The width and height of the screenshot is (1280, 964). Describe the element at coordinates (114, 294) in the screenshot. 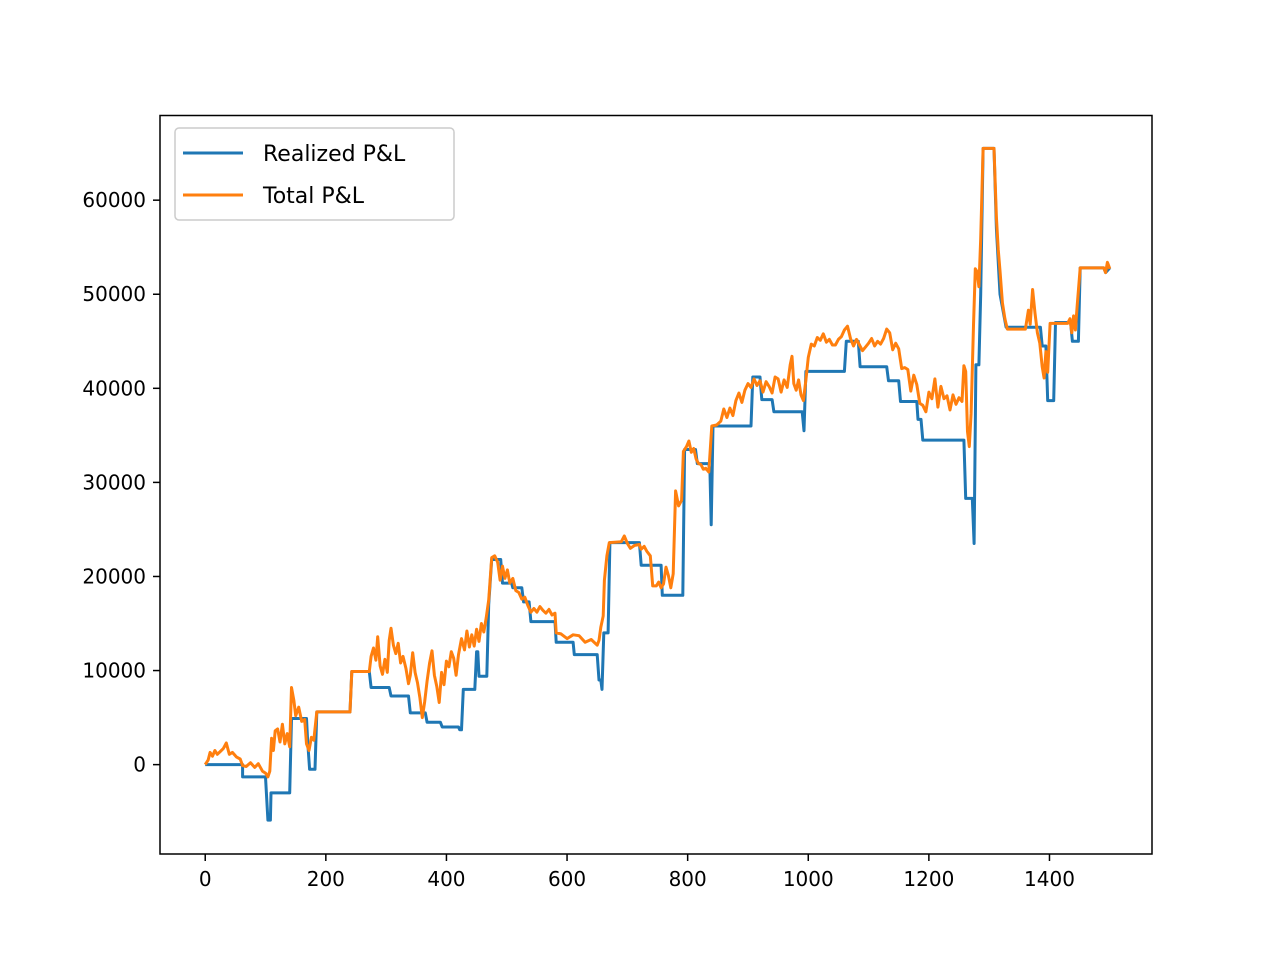

I see `y-tick-label: 50000` at that location.